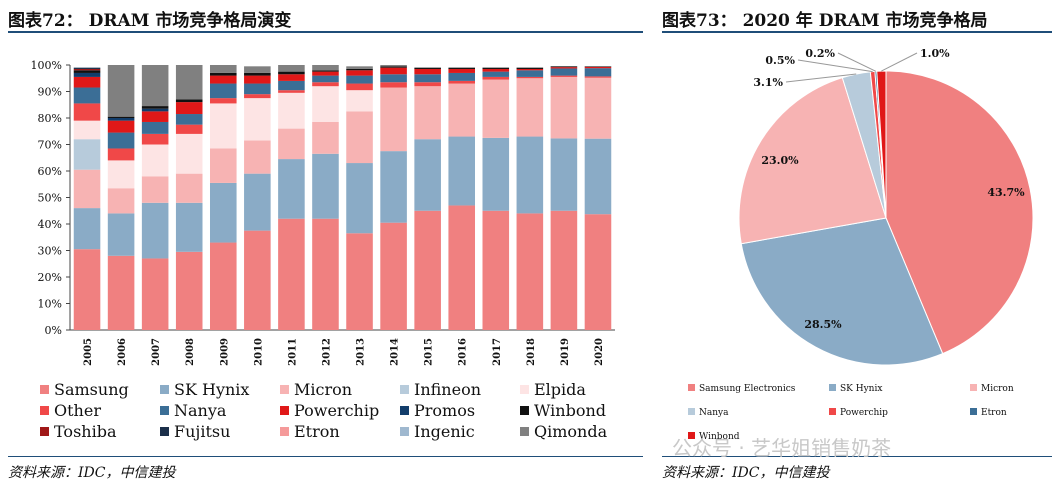 Image resolution: width=1061 pixels, height=490 pixels. What do you see at coordinates (994, 413) in the screenshot?
I see `pie-legend-label: Etron` at bounding box center [994, 413].